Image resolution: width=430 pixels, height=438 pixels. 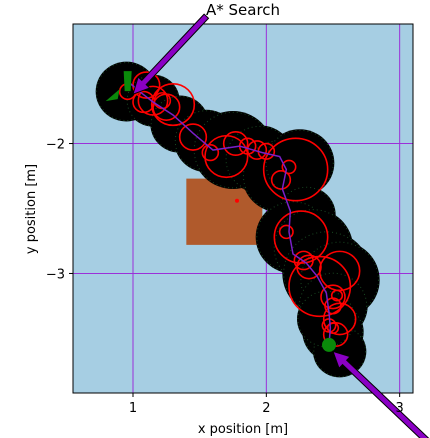 I want to click on goal-marker, so click(x=329, y=344).